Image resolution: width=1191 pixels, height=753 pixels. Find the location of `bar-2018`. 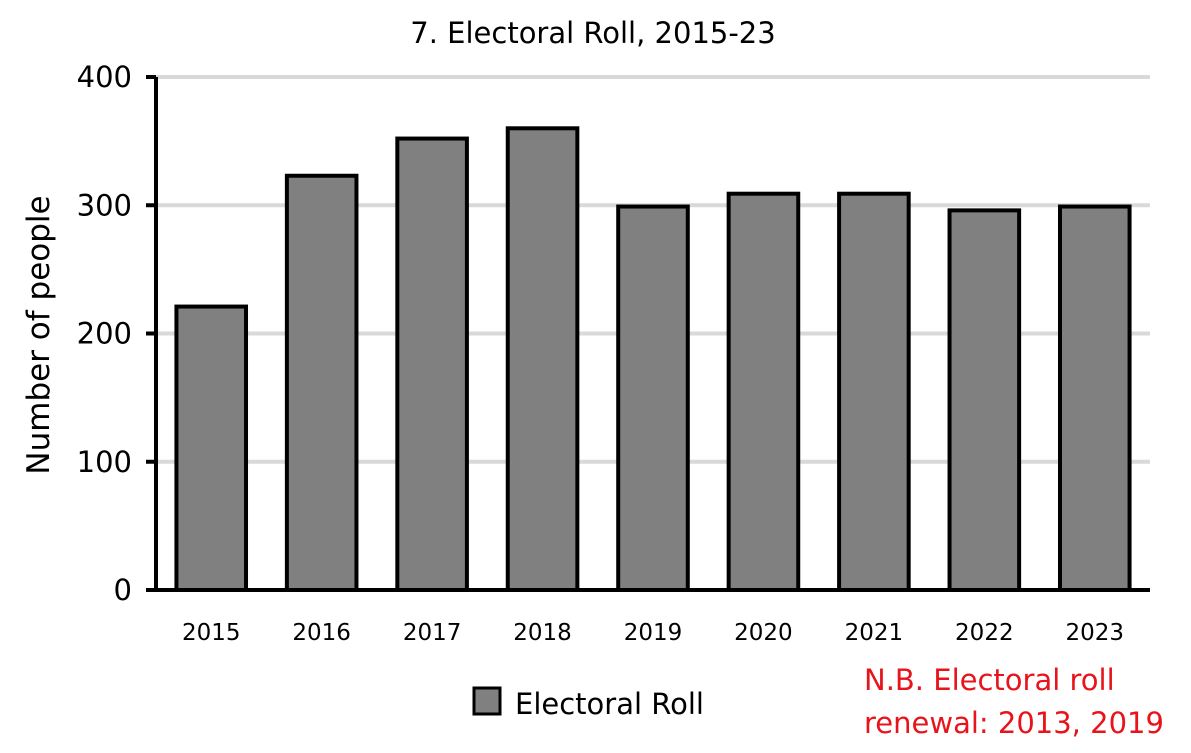

bar-2018 is located at coordinates (542, 359).